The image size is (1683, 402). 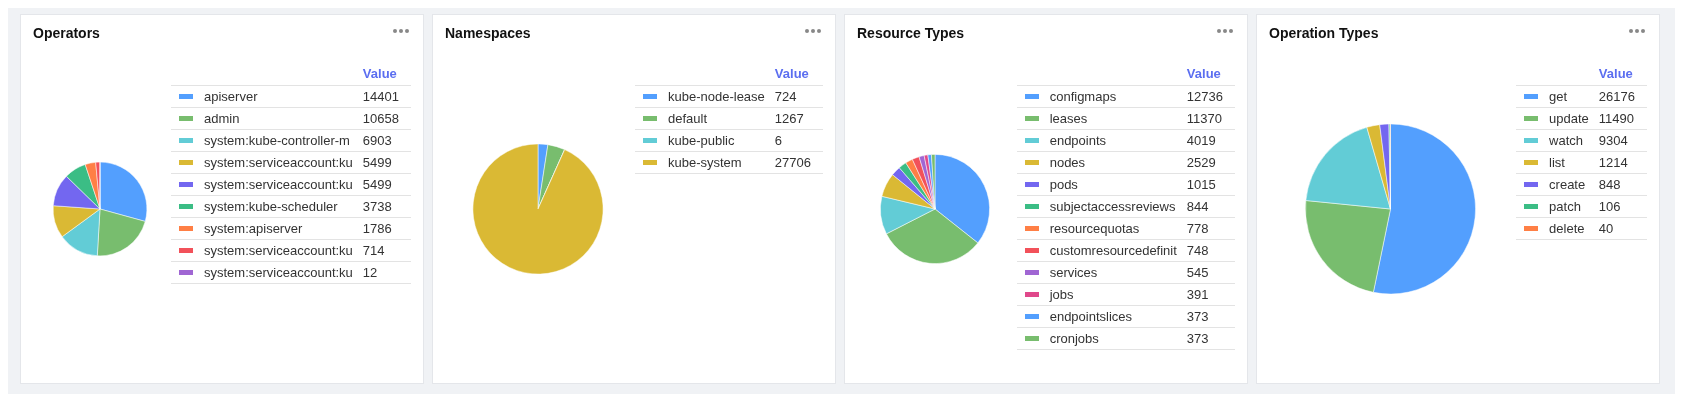 I want to click on legend-label: apiserver, so click(x=231, y=96).